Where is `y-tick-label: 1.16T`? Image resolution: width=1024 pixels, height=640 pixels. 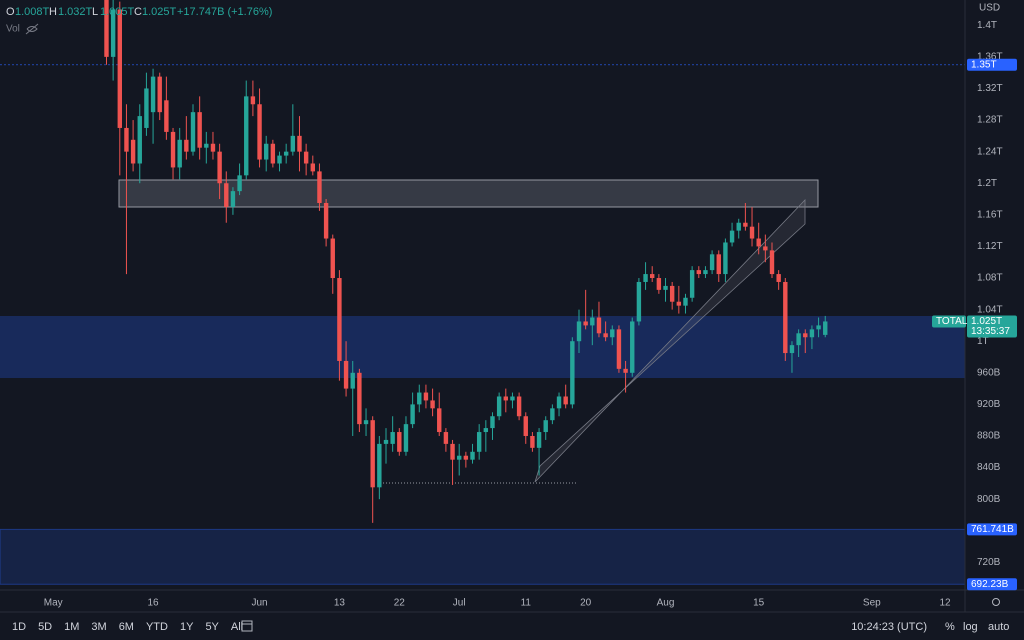
y-tick-label: 1.16T is located at coordinates (990, 214).